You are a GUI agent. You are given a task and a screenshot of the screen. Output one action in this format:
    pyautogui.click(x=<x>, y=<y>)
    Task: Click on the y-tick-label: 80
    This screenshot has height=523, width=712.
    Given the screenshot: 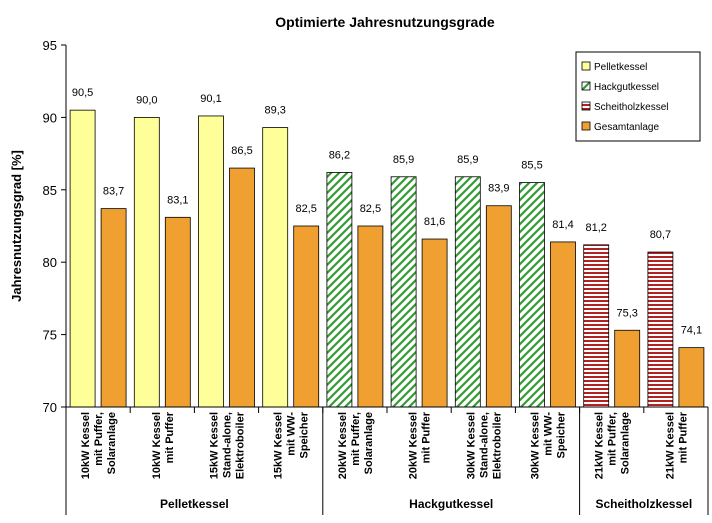 What is the action you would take?
    pyautogui.click(x=50, y=262)
    